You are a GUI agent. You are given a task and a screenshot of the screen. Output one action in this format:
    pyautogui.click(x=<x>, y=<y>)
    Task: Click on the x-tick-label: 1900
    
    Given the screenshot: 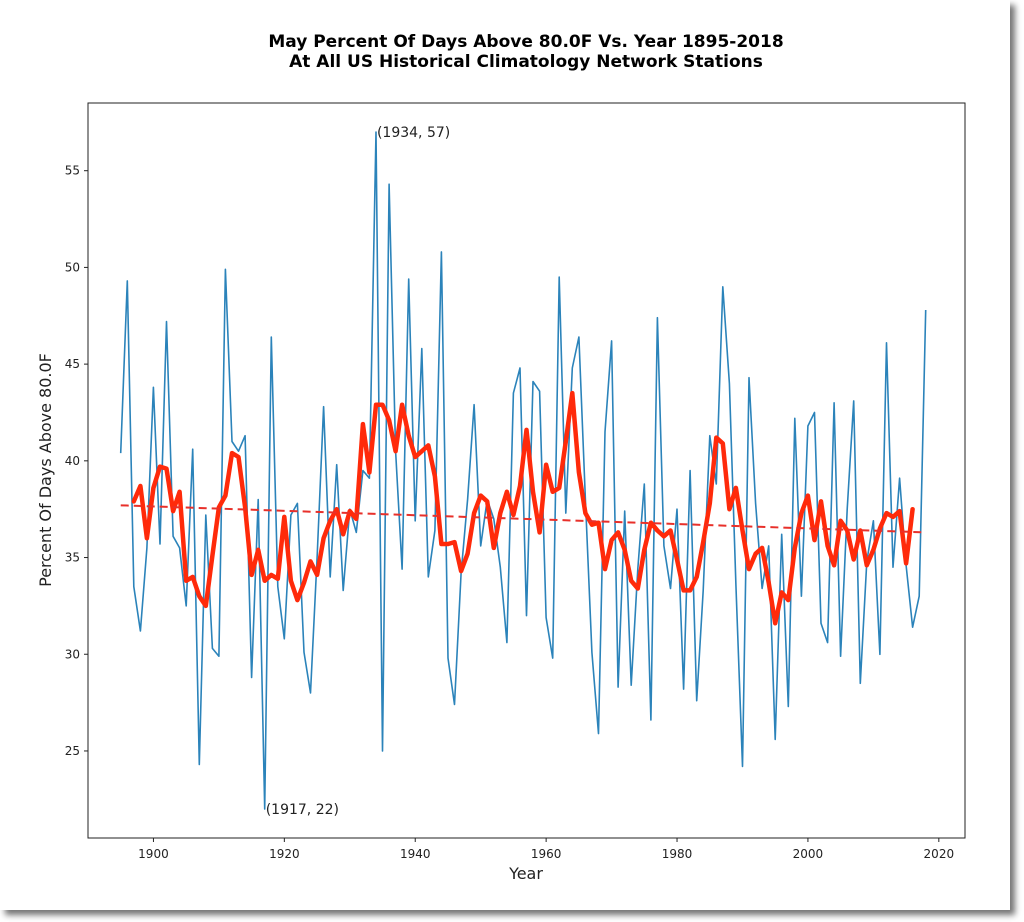 What is the action you would take?
    pyautogui.click(x=153, y=854)
    